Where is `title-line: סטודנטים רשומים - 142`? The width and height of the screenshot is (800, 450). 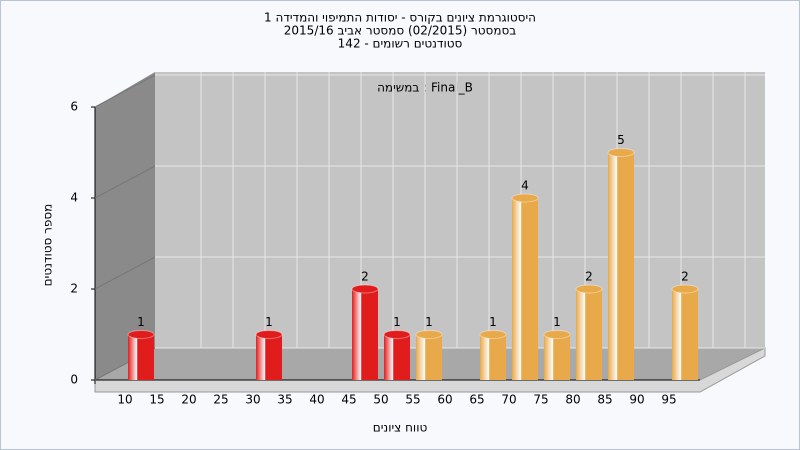 title-line: סטודנטים רשומים - 142 is located at coordinates (400, 44).